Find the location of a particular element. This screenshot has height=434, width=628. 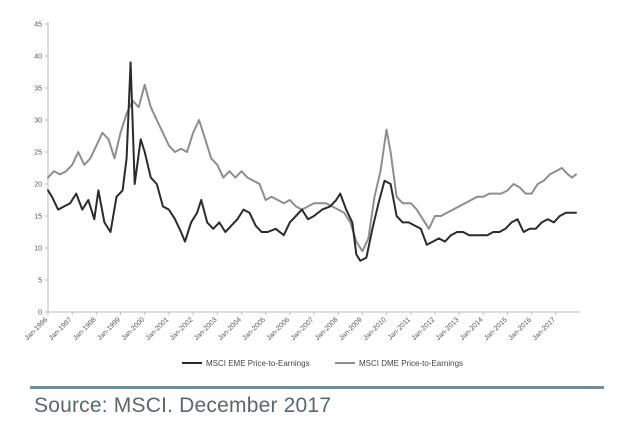

y-tick-label: 0 is located at coordinates (40, 313).